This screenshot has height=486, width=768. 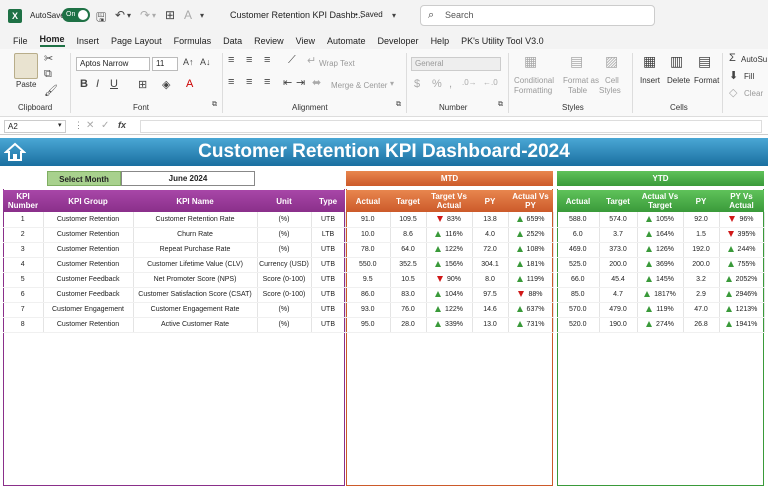 I want to click on ytd-py-vs-actual-cell: 1941%, so click(x=742, y=325).